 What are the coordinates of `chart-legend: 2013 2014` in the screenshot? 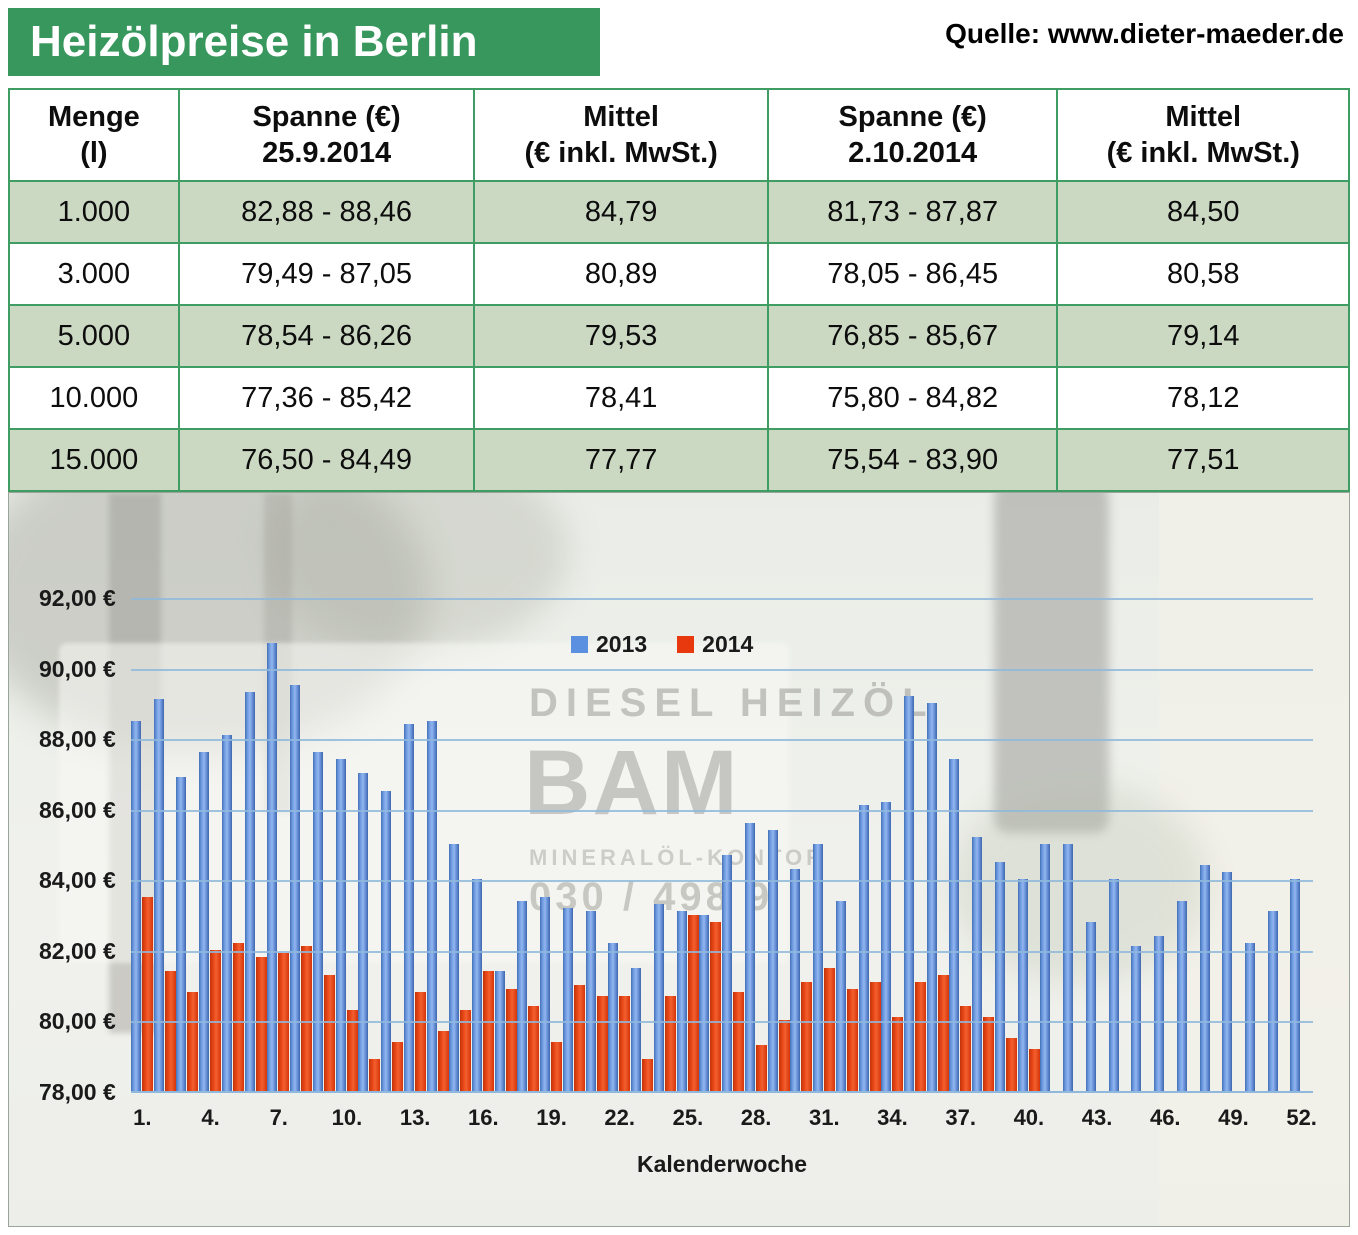 It's located at (662, 644).